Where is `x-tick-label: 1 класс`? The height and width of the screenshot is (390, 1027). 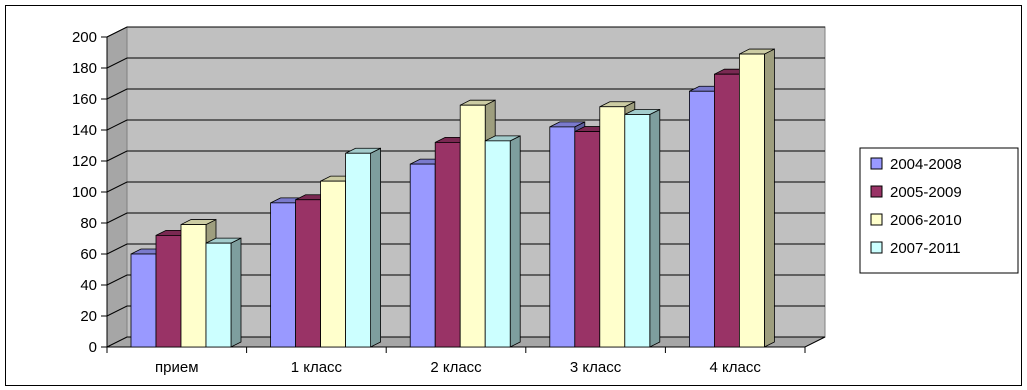 x-tick-label: 1 класс is located at coordinates (317, 367).